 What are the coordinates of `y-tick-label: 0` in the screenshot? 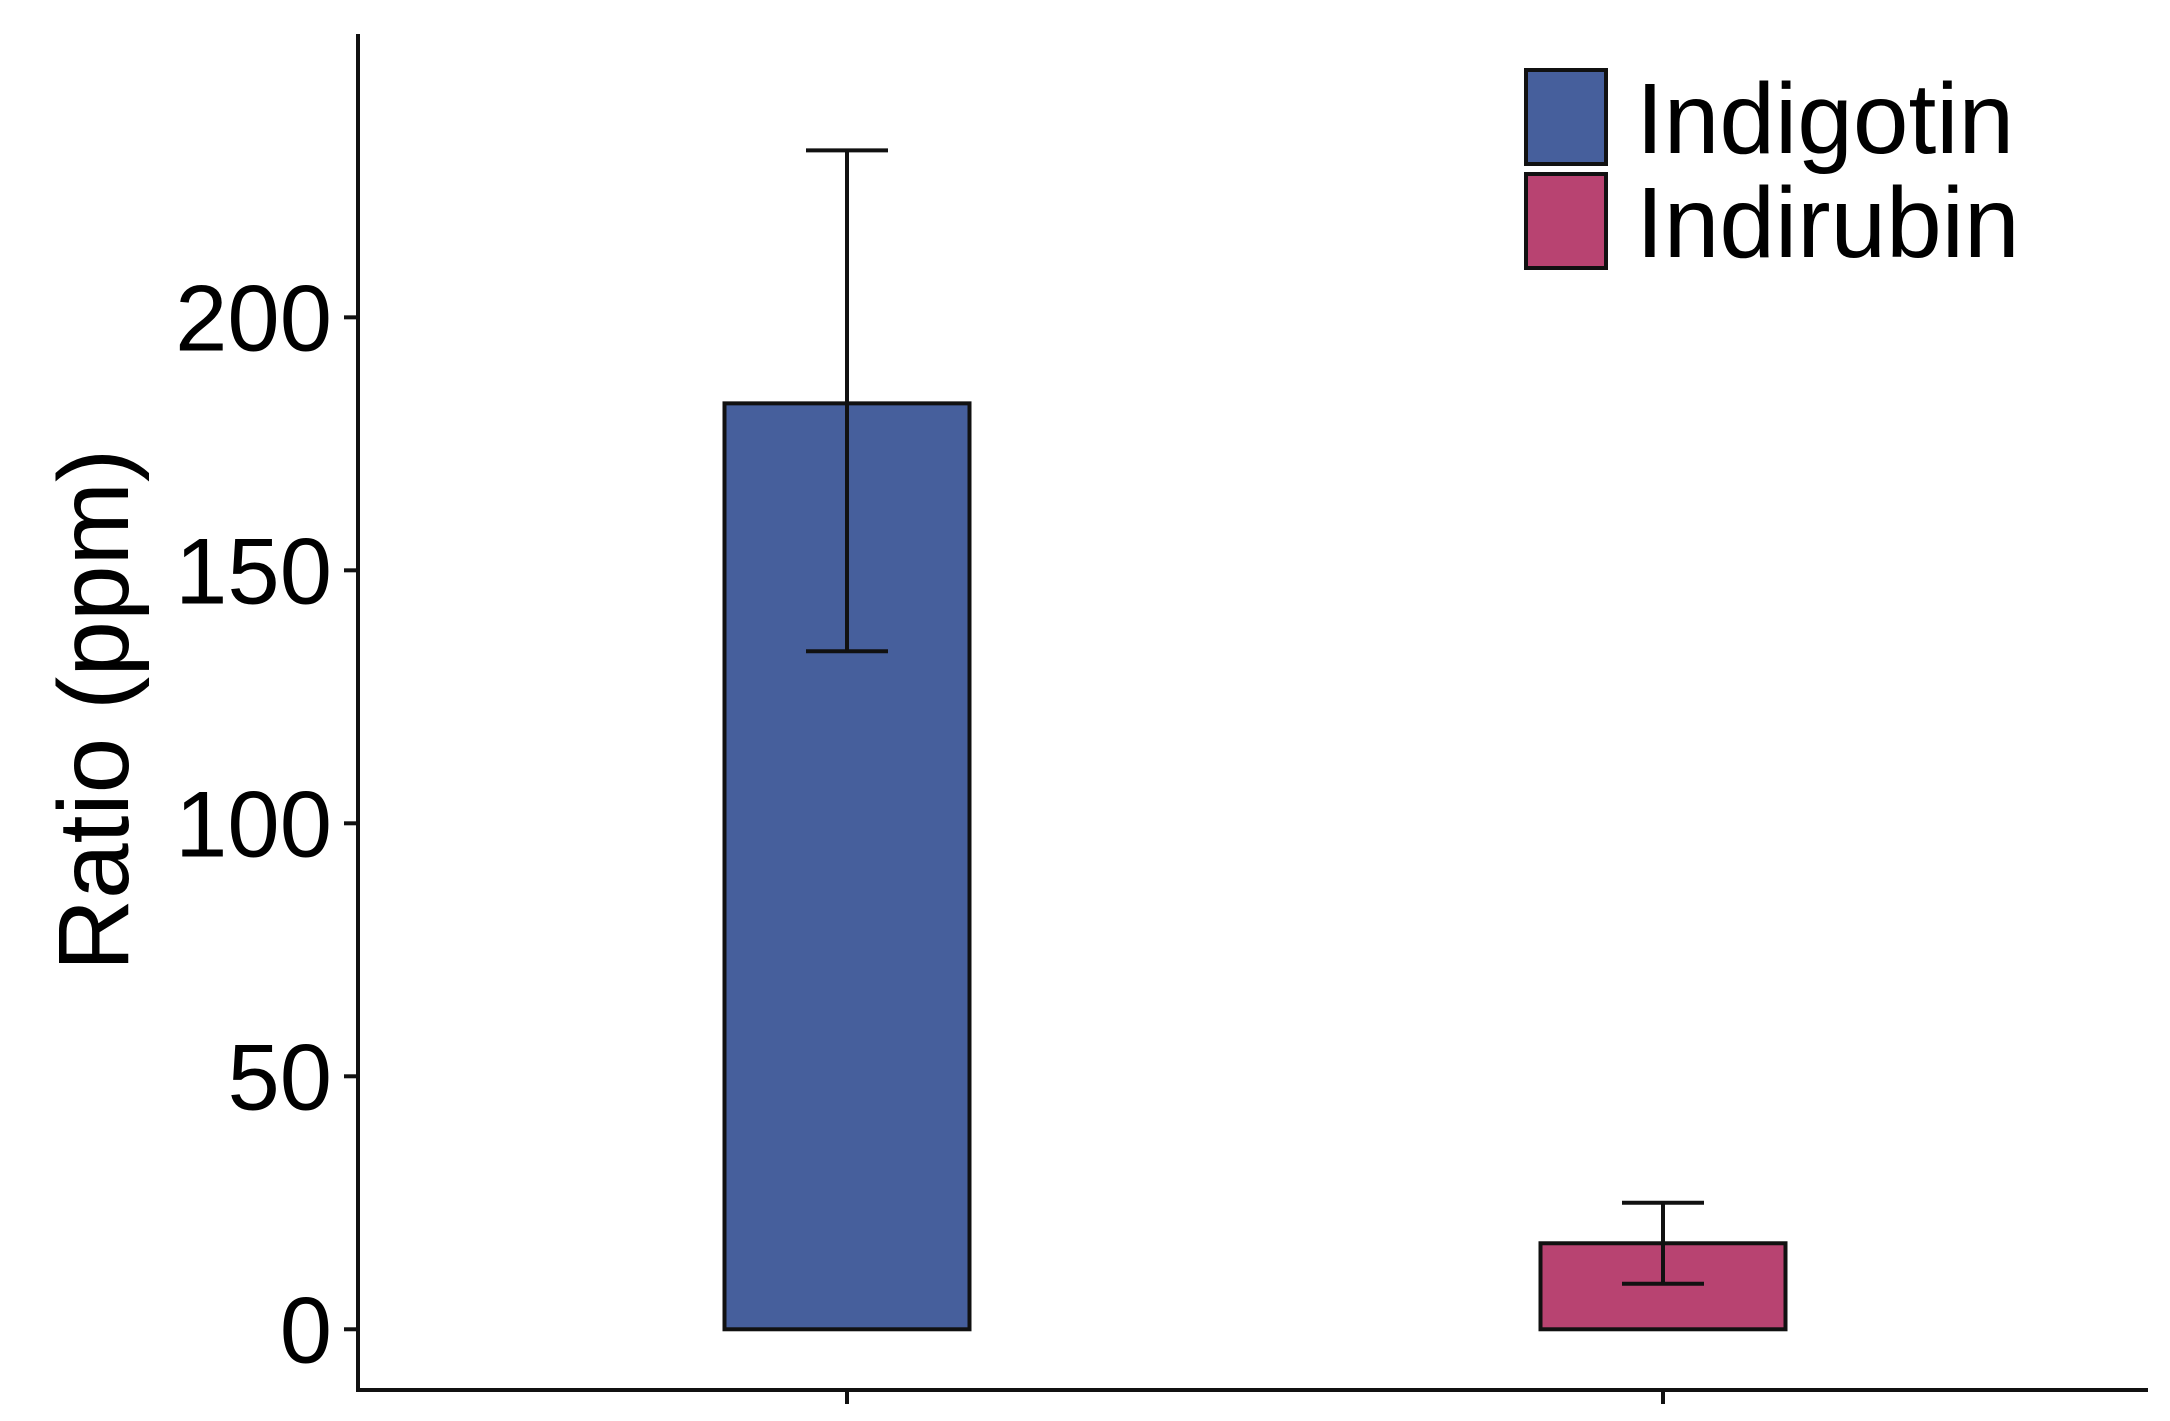 It's located at (306, 1329).